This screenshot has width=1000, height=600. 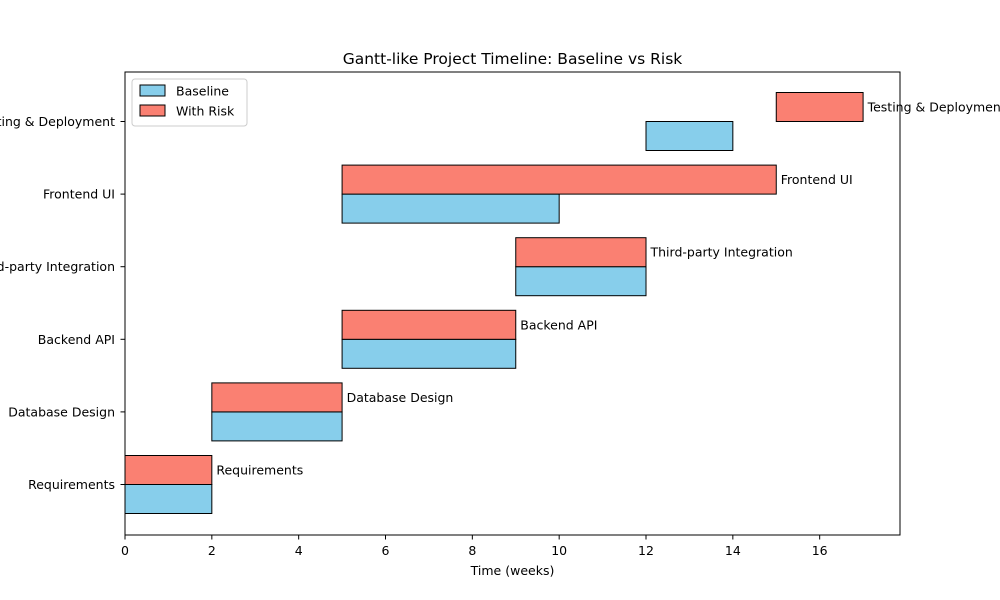 I want to click on y-tick-label-third-party-integration: Third-party Integration, so click(x=57, y=266).